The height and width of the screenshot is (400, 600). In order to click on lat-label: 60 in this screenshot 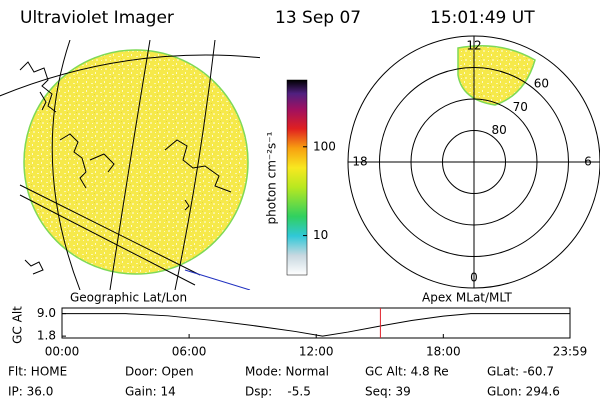, I will do `click(541, 83)`.